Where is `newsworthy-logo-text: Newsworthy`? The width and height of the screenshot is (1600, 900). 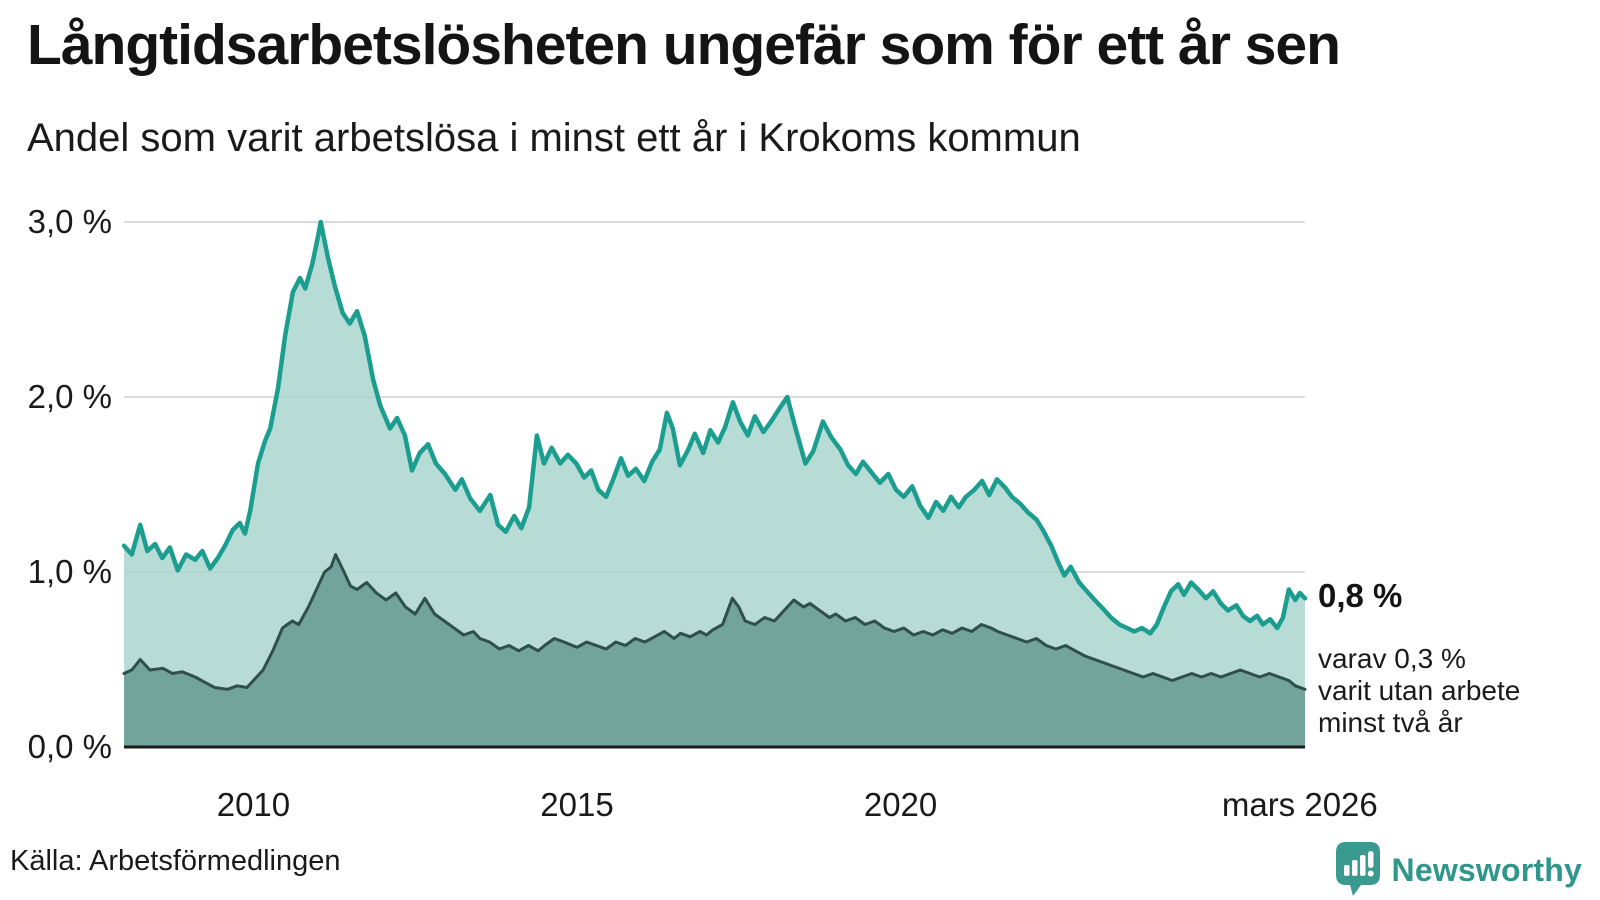
newsworthy-logo-text: Newsworthy is located at coordinates (1486, 869).